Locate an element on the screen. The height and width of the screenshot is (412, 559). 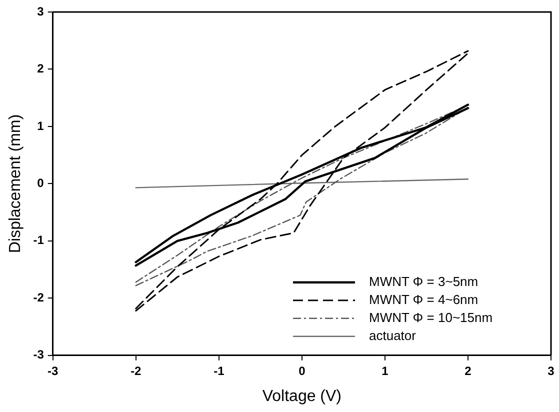
x-tick-label: 2 is located at coordinates (468, 371).